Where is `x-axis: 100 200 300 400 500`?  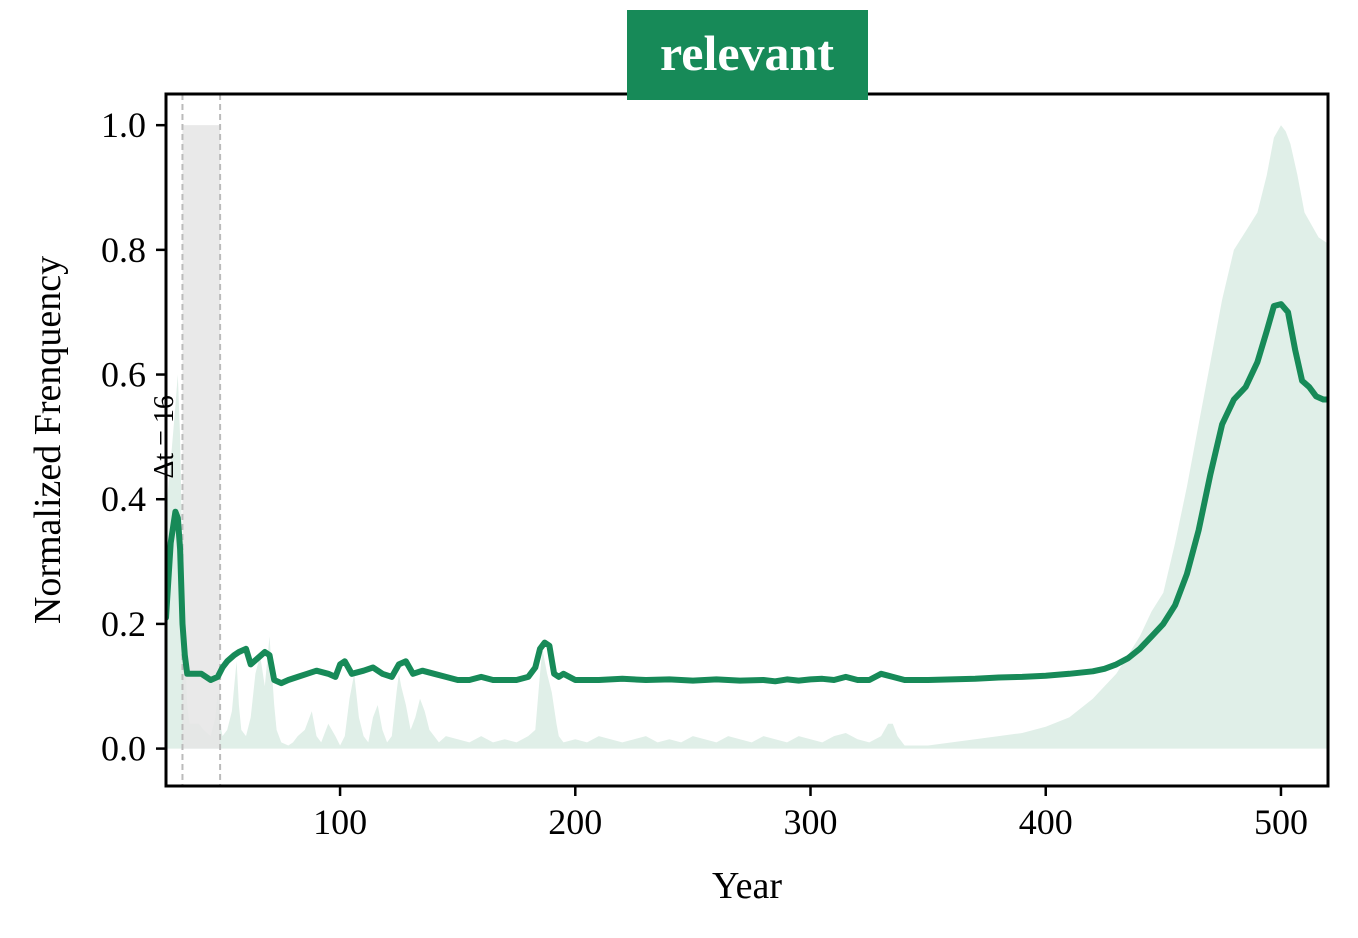 x-axis: 100 200 300 400 500 is located at coordinates (810, 814).